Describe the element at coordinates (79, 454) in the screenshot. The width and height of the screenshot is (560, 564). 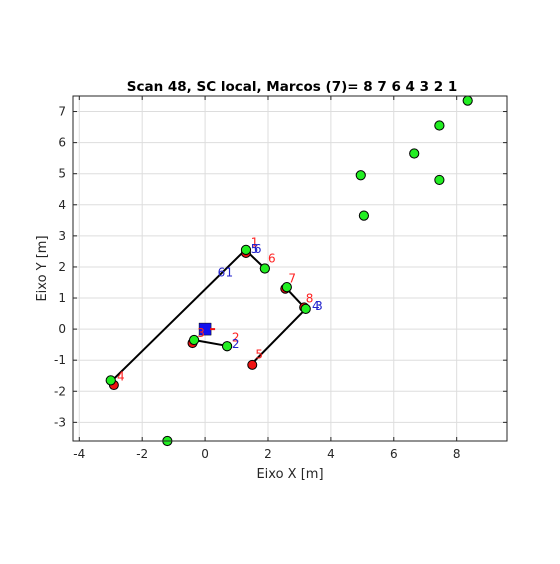
I see `x-tick-label: -4` at that location.